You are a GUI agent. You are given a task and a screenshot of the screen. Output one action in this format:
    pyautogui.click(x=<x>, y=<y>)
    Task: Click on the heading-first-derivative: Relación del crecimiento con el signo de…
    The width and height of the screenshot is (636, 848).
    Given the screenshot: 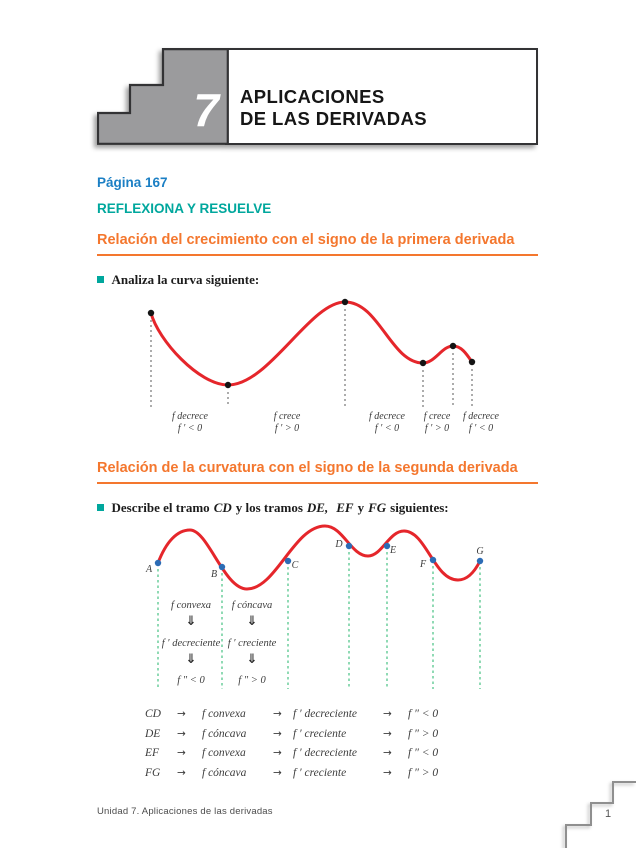 What is the action you would take?
    pyautogui.click(x=317, y=244)
    